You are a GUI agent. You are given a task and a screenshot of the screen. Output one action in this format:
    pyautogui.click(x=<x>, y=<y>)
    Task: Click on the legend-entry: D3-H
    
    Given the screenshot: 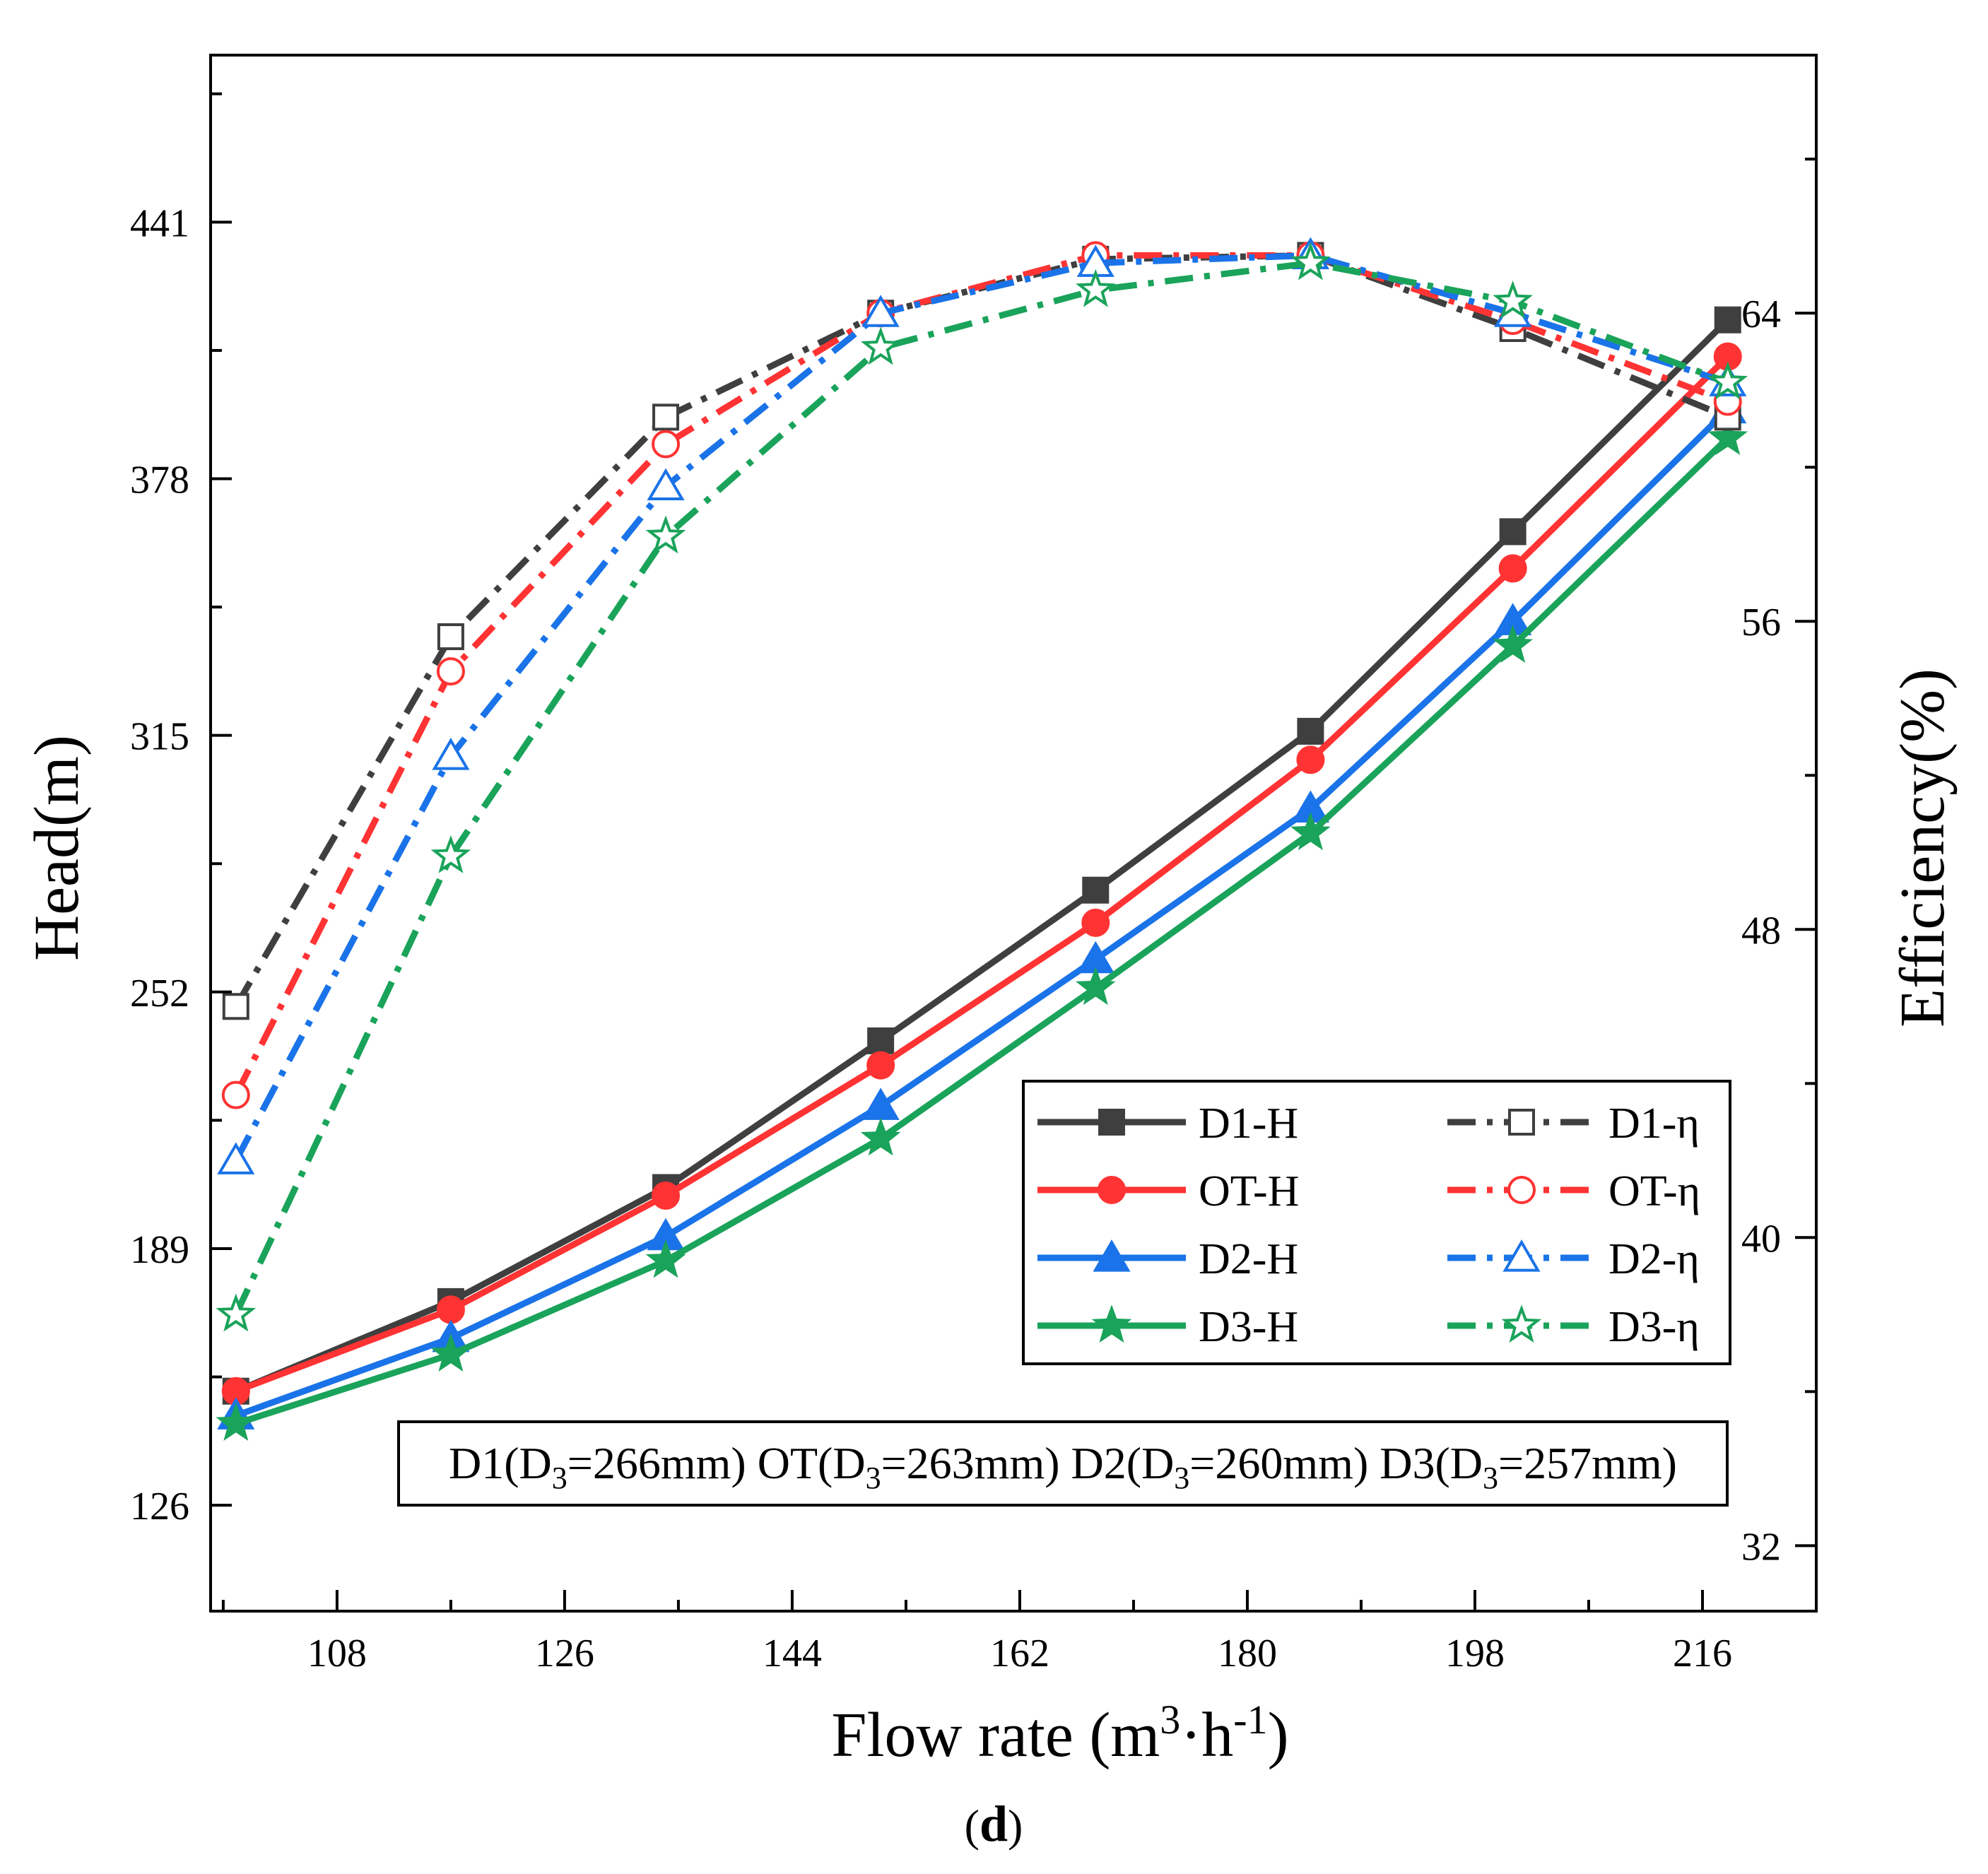 What is the action you would take?
    pyautogui.click(x=1167, y=1327)
    